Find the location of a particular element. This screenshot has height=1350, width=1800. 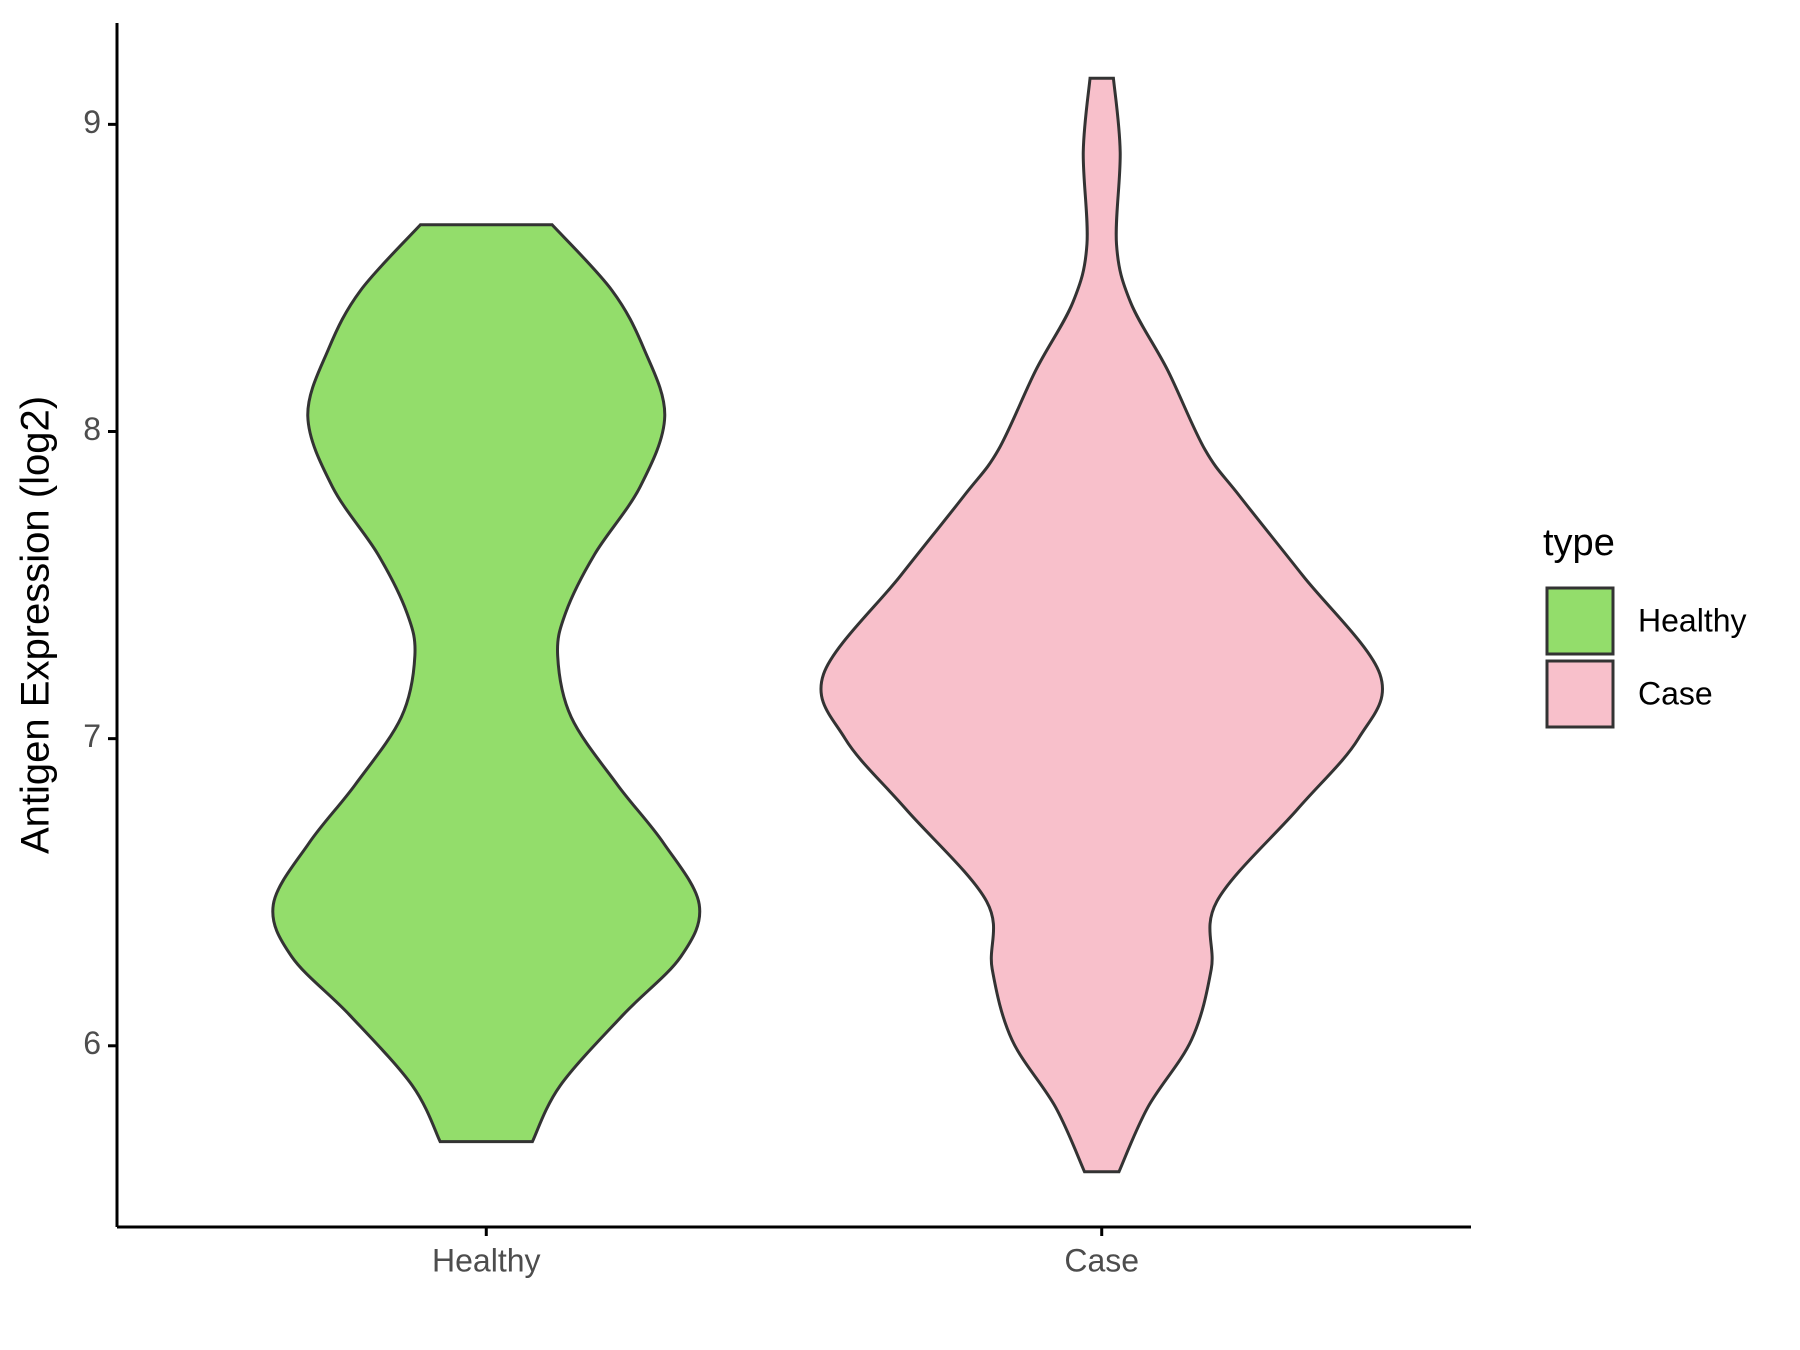

y-tick-label: 8 is located at coordinates (92, 429).